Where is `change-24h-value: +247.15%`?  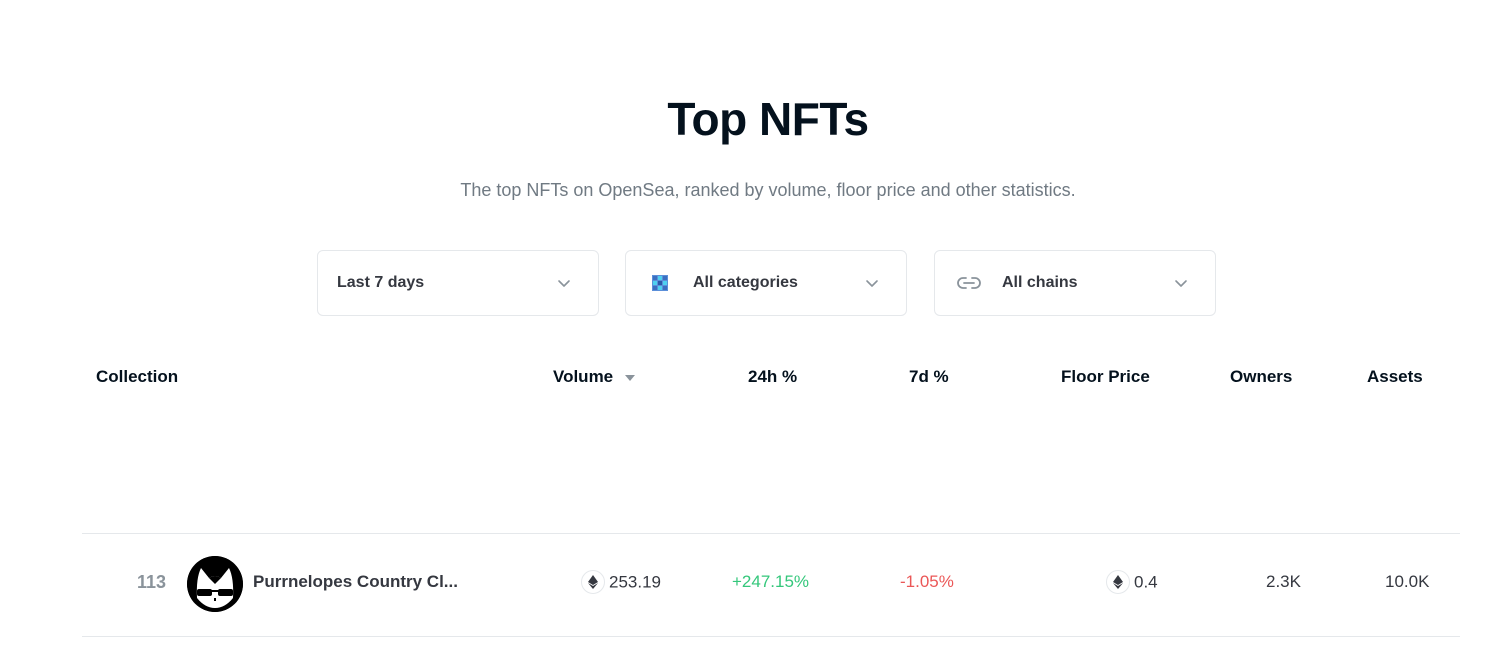 change-24h-value: +247.15% is located at coordinates (771, 581).